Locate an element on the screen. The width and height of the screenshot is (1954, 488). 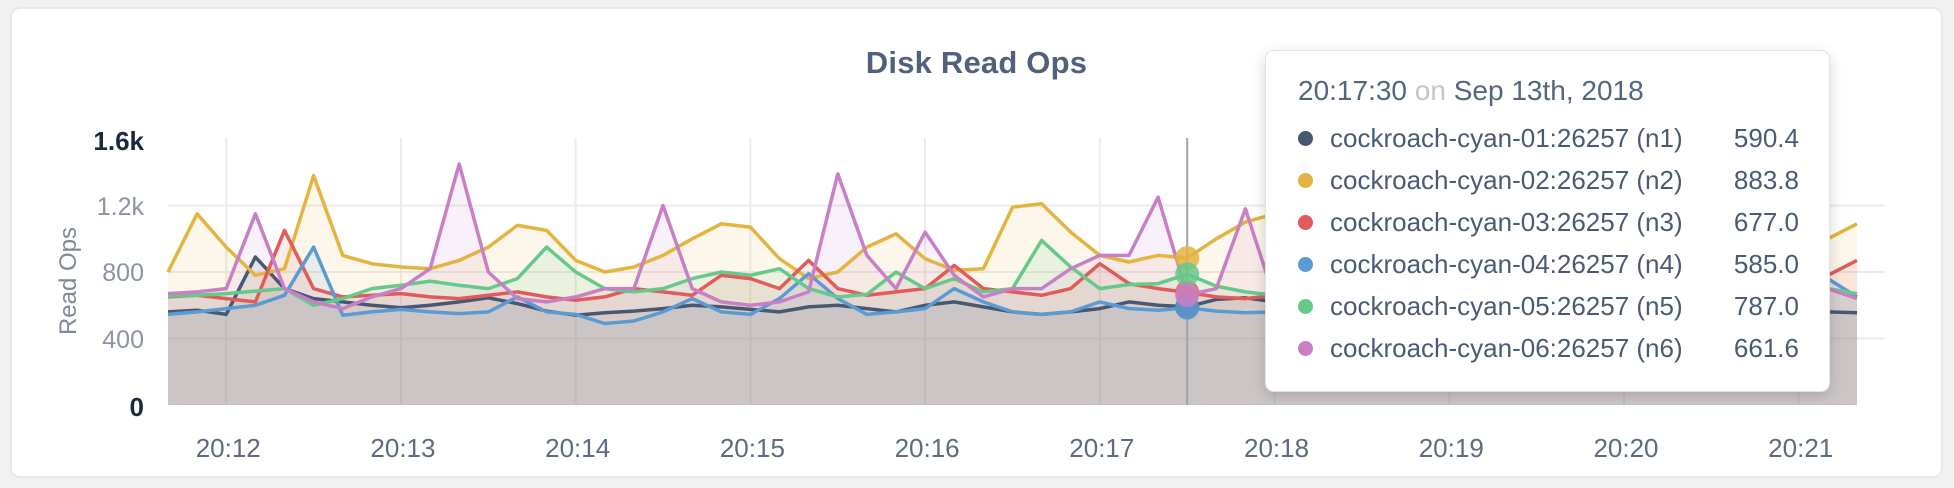
y-tick-label: 800 is located at coordinates (123, 273).